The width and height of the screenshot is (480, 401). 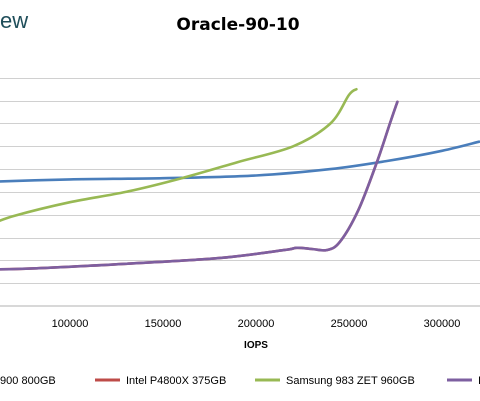 I want to click on legend-label: H3900 800GB, so click(x=28, y=381).